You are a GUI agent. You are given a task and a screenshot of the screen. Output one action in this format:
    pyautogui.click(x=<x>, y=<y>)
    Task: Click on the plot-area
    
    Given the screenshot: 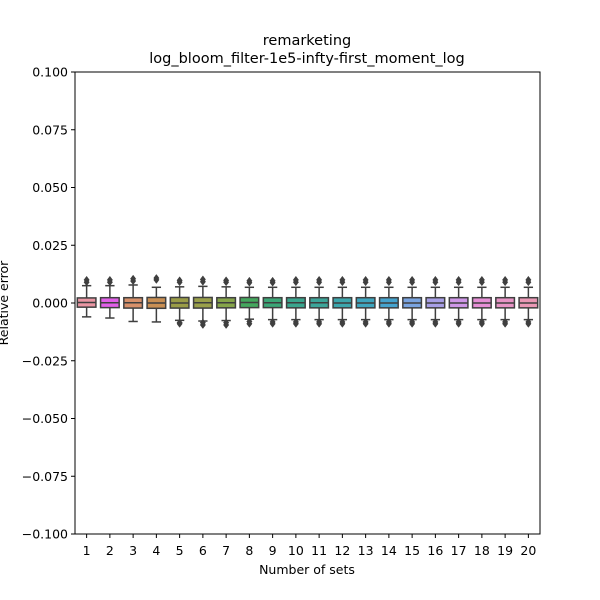 What is the action you would take?
    pyautogui.click(x=307, y=301)
    